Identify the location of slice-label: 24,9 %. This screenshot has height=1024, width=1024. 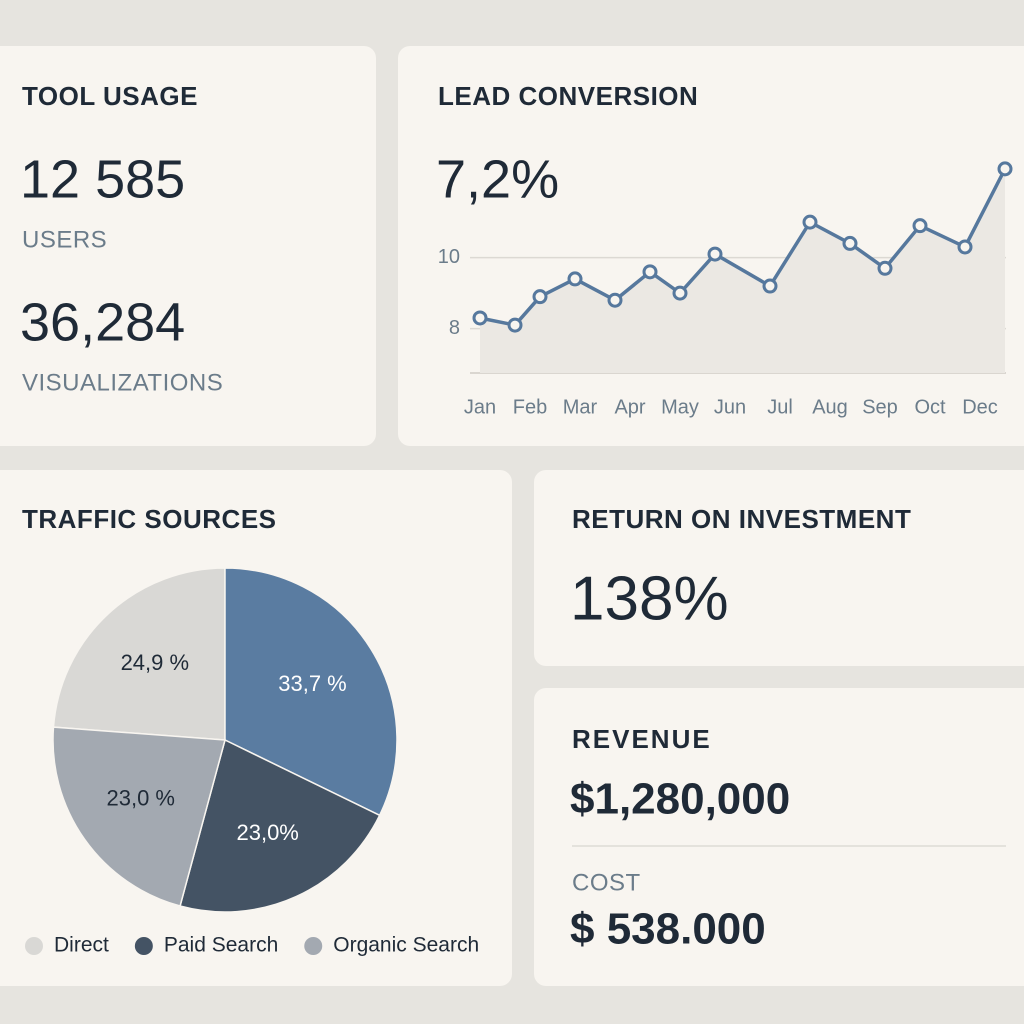
(155, 662).